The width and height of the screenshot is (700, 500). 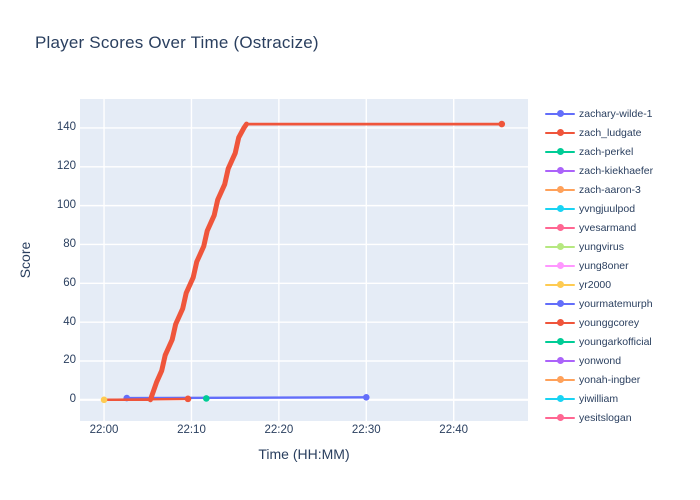 What do you see at coordinates (610, 132) in the screenshot?
I see `legend-label: zach_ludgate` at bounding box center [610, 132].